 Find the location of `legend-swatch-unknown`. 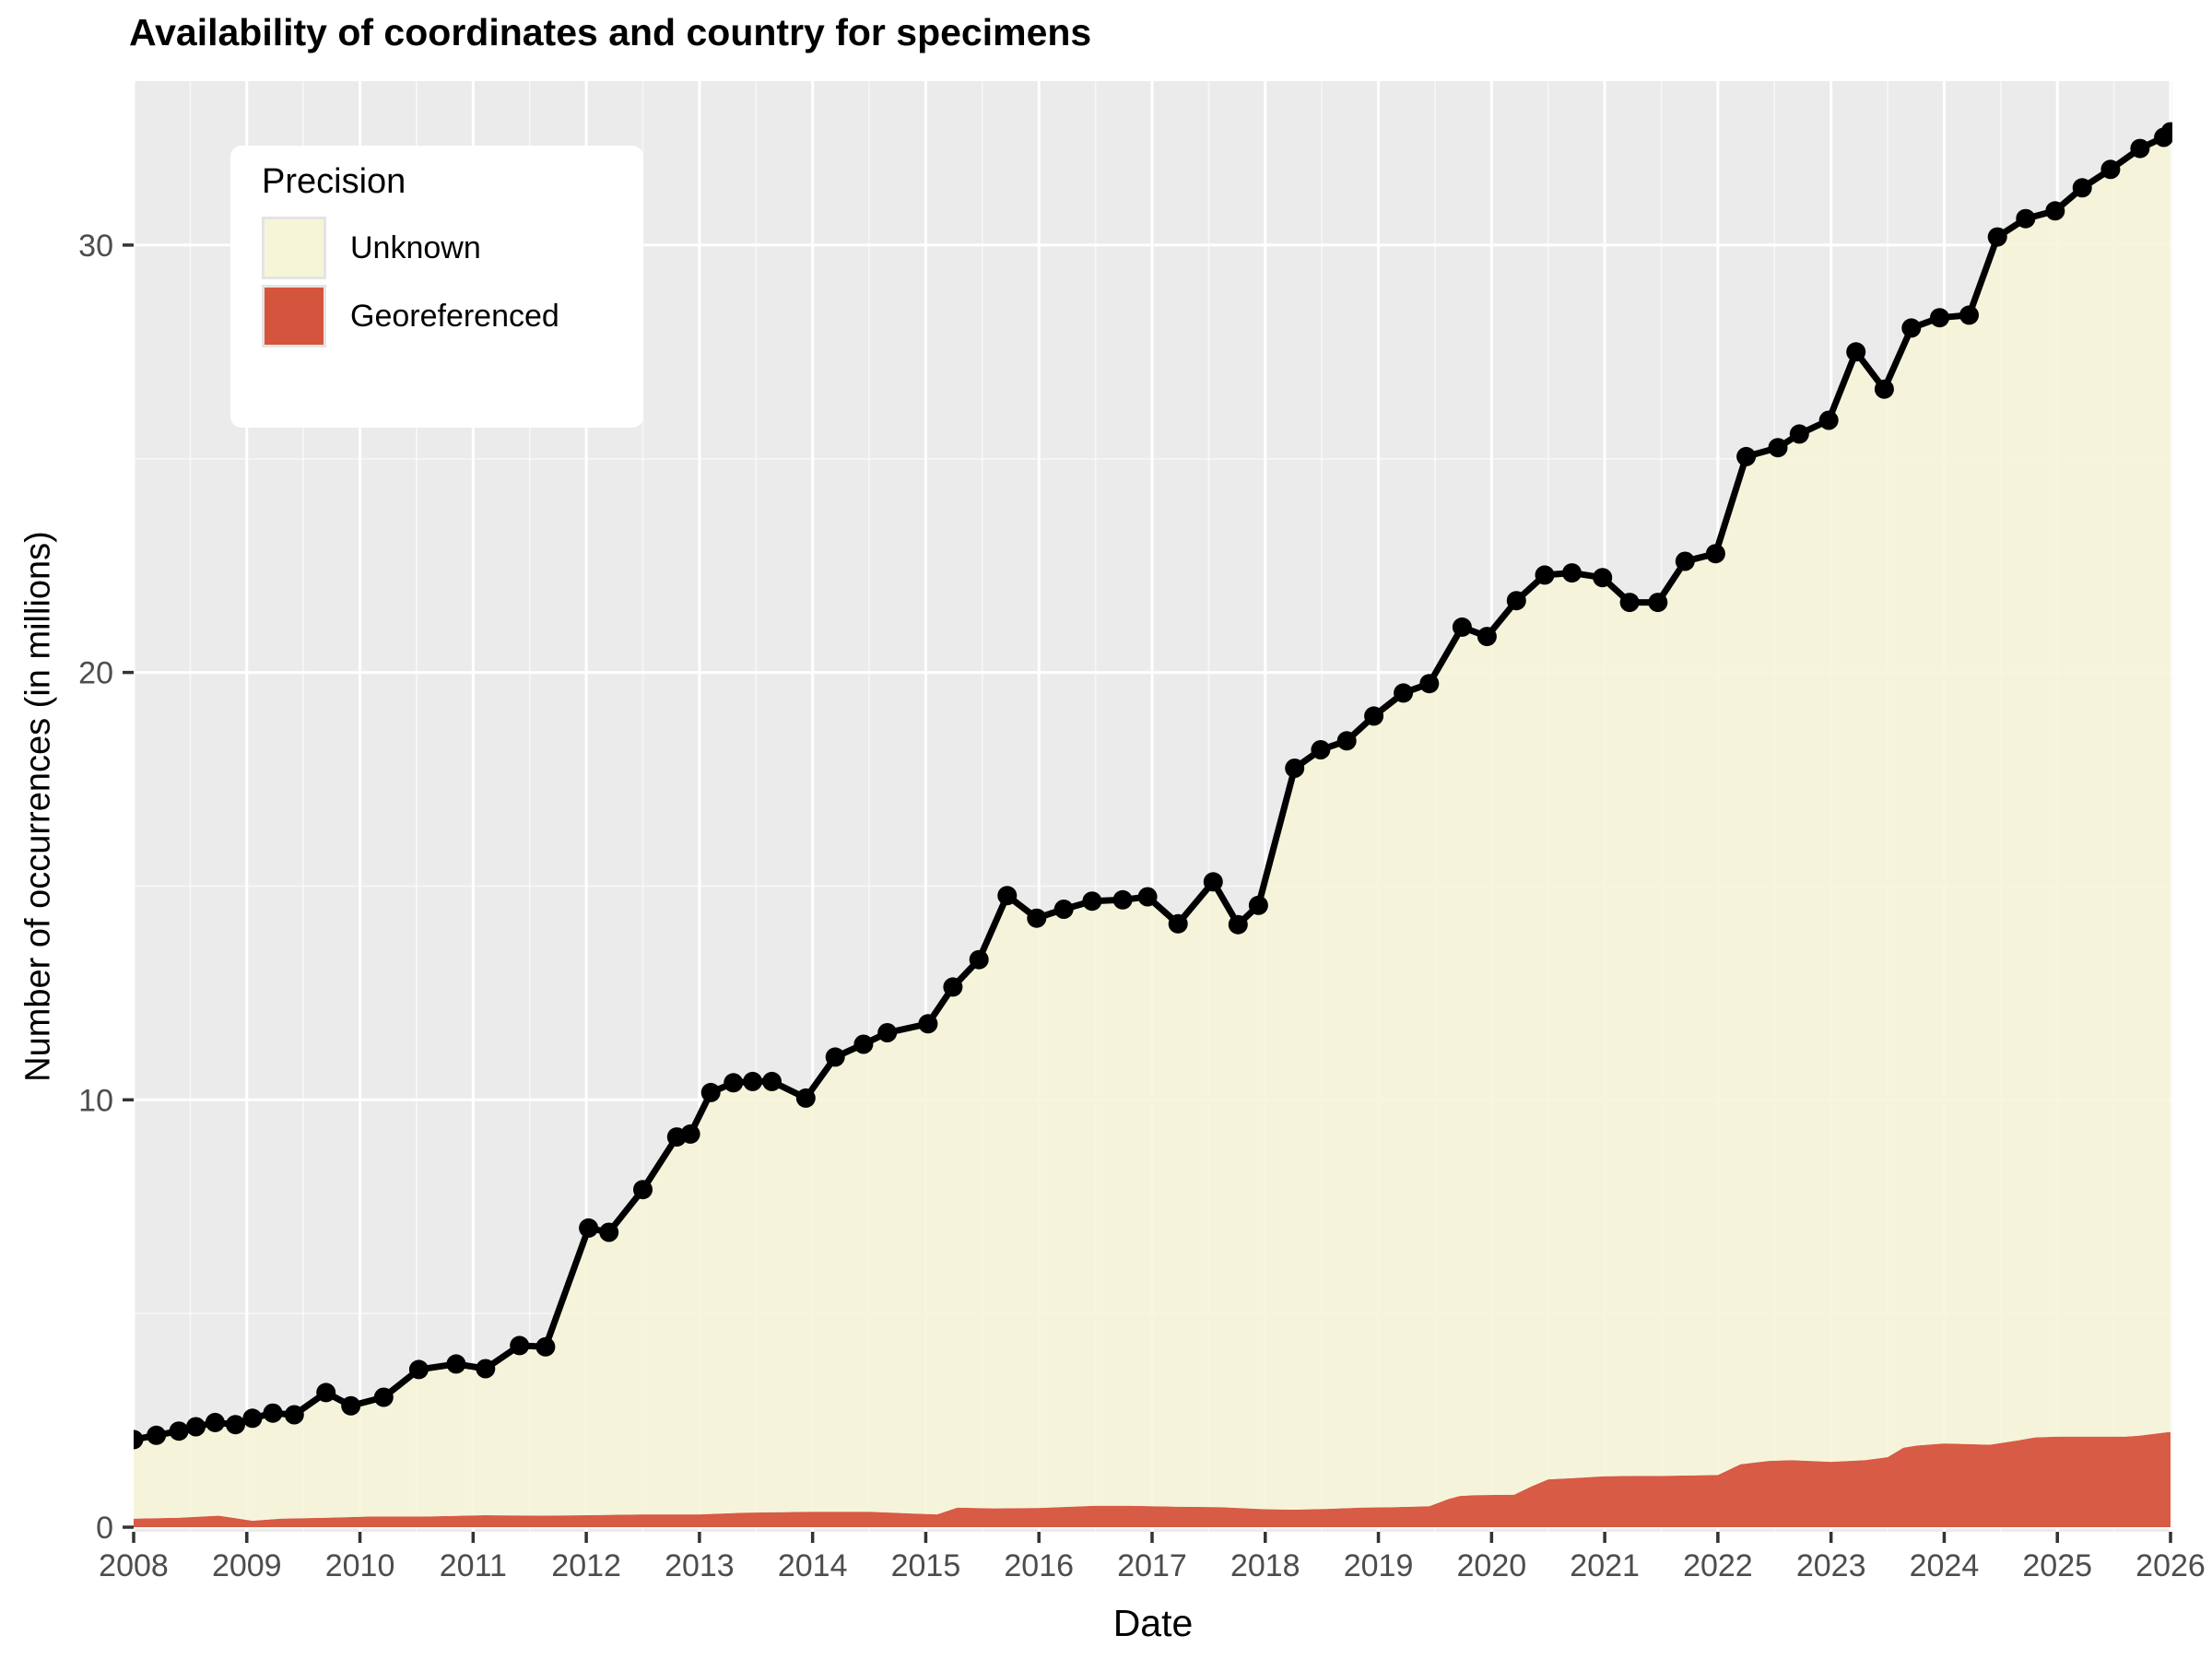

legend-swatch-unknown is located at coordinates (294, 248).